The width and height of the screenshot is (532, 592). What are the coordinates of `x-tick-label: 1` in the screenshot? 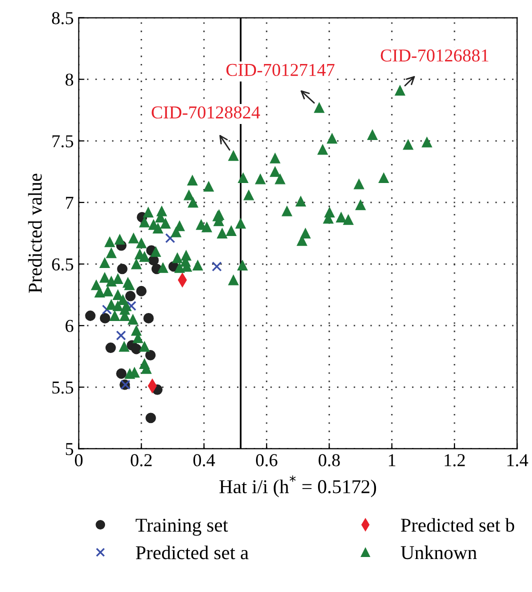 It's located at (392, 460).